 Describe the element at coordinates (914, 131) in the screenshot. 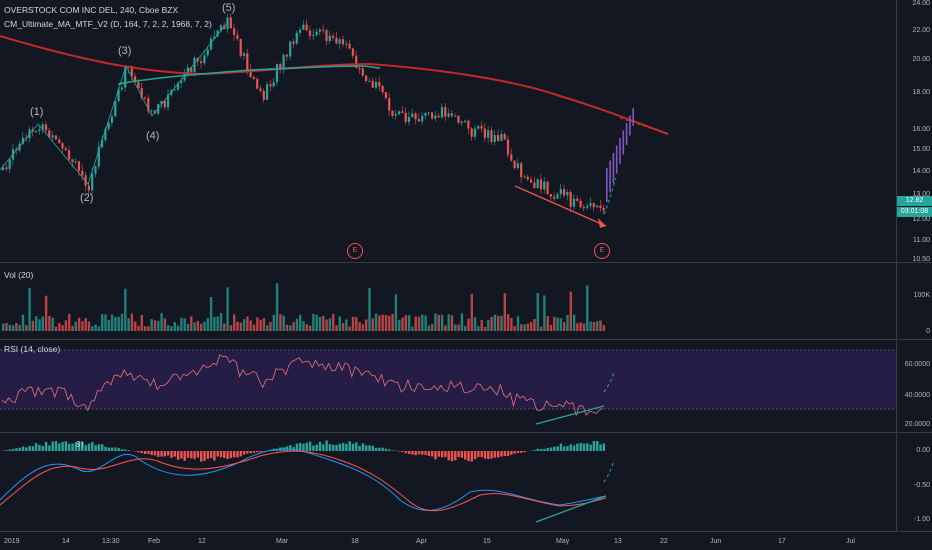

I see `price-axis` at that location.